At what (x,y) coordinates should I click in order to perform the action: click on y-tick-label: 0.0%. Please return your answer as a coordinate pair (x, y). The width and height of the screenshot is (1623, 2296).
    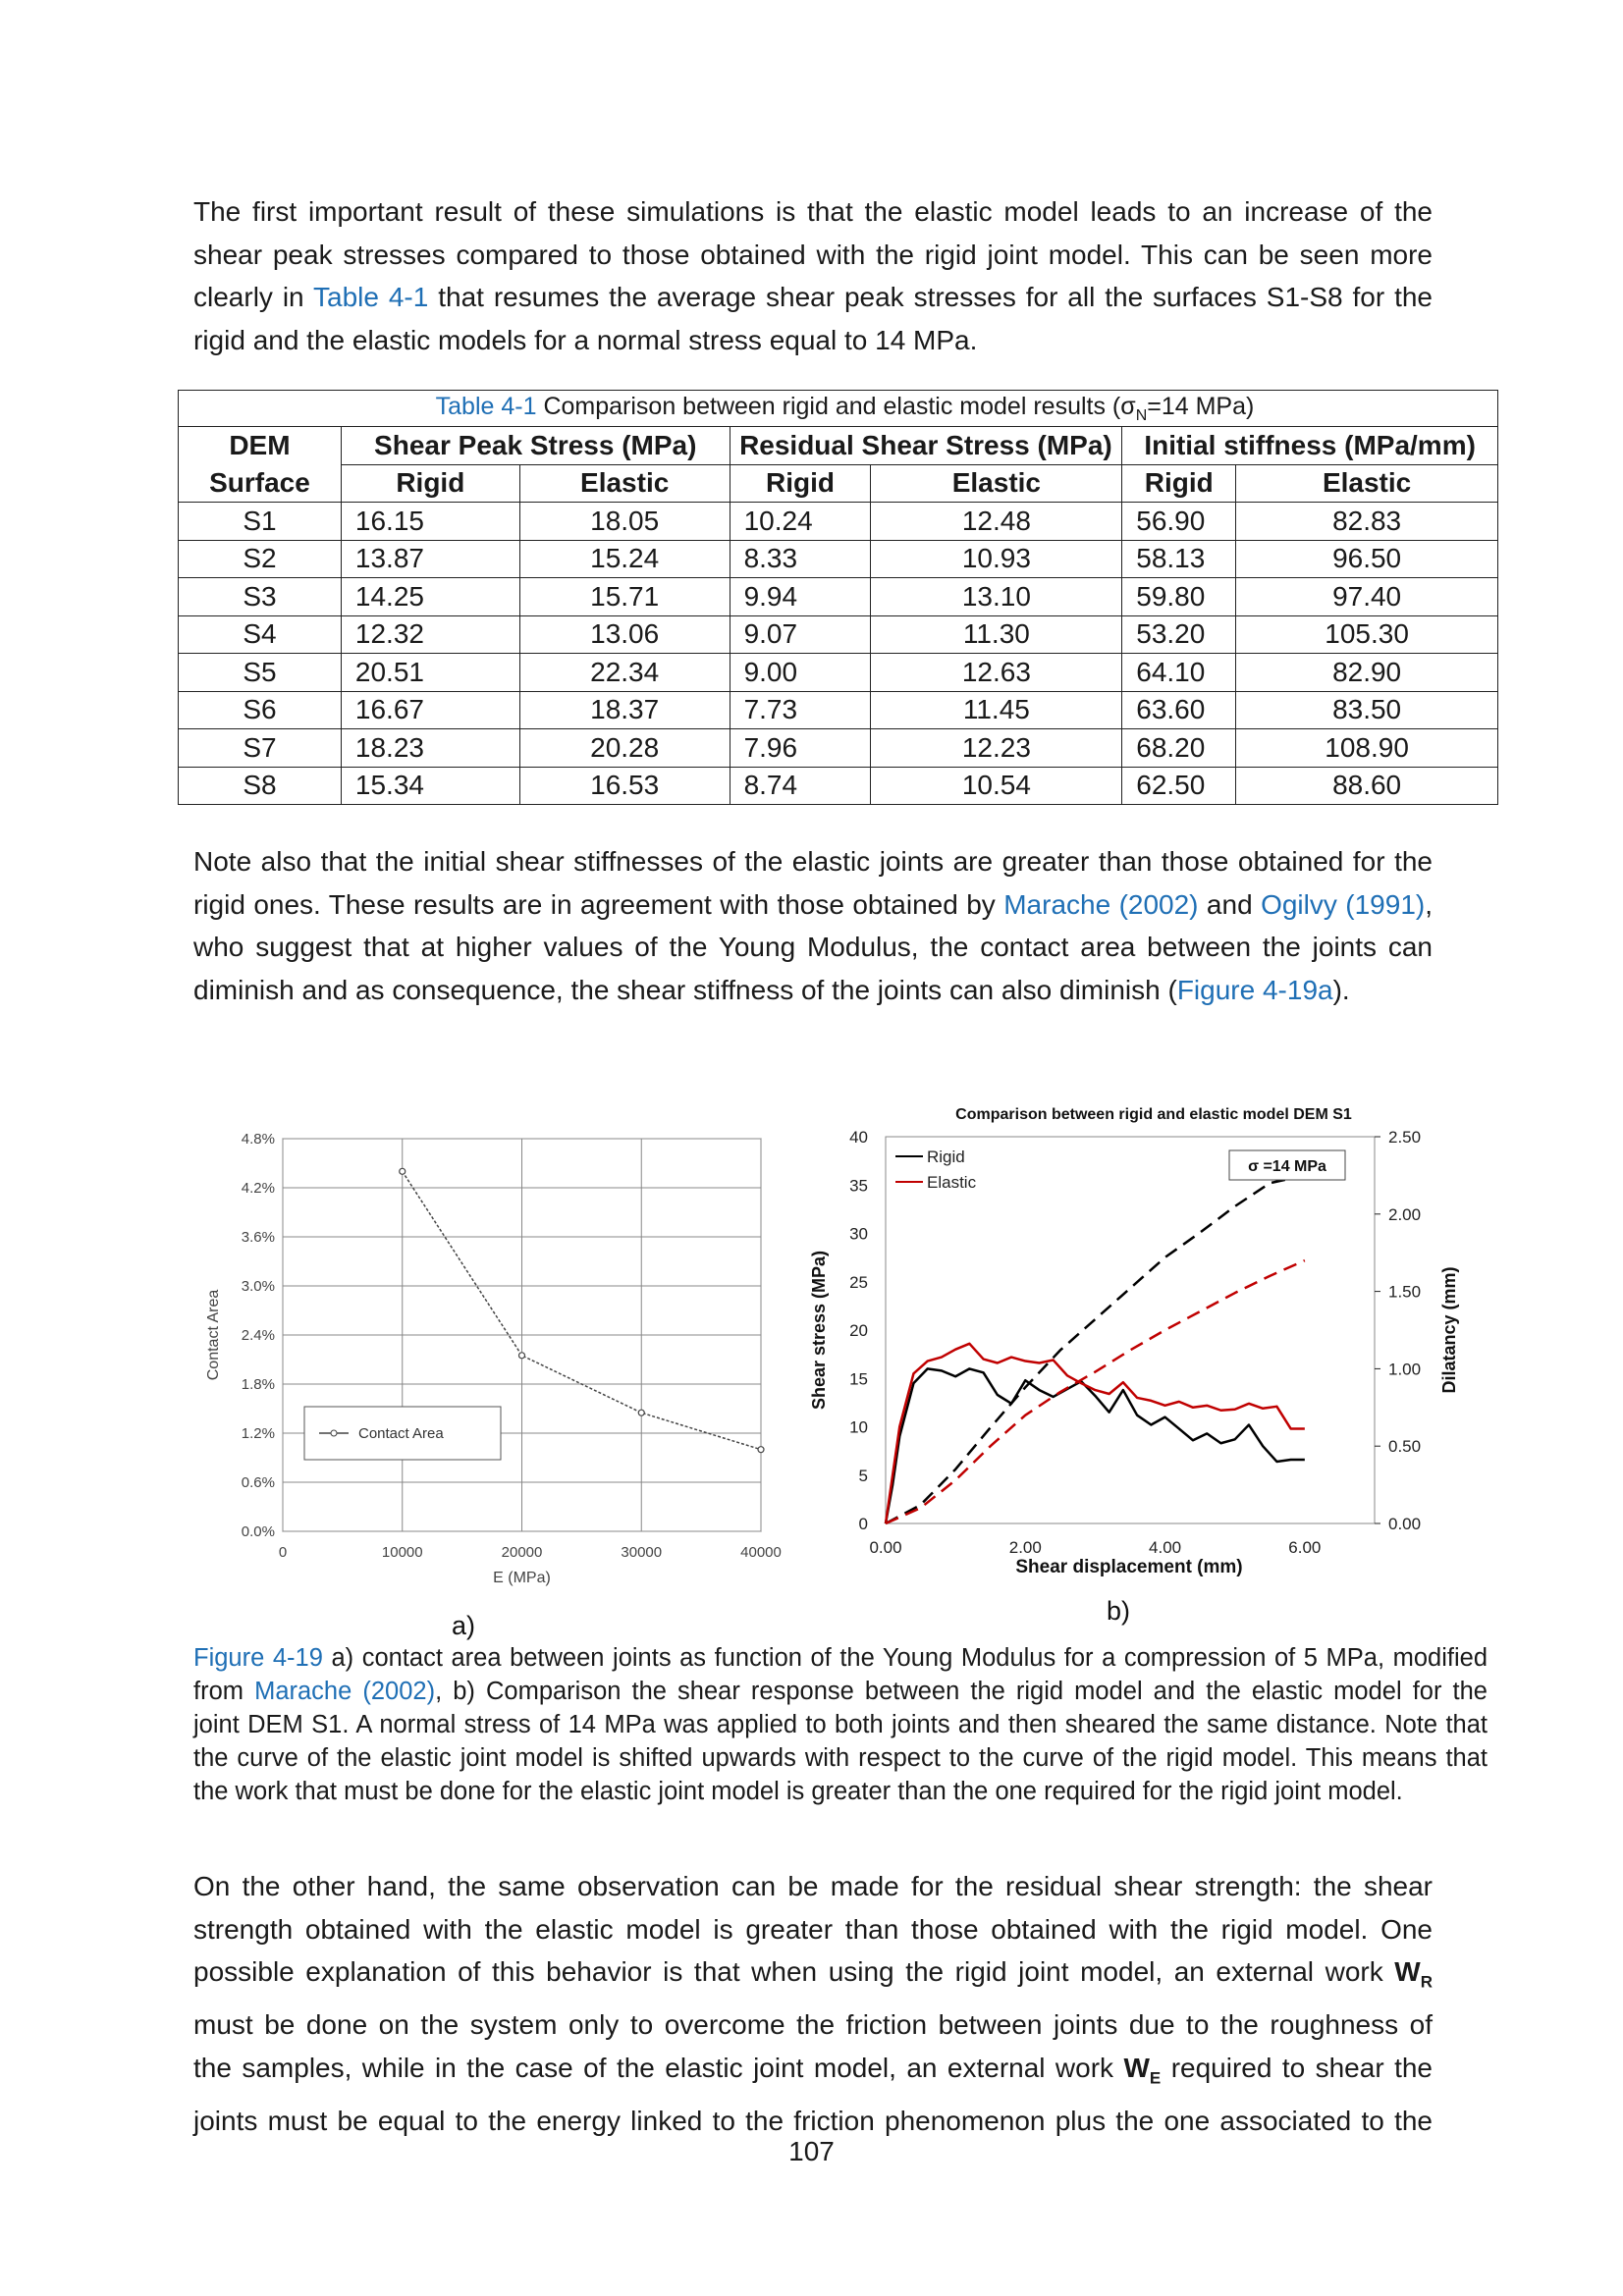
    Looking at the image, I should click on (258, 1531).